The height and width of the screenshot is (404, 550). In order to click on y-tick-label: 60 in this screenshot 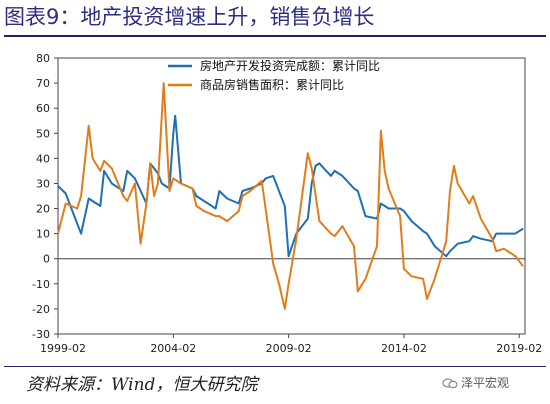, I will do `click(43, 108)`.